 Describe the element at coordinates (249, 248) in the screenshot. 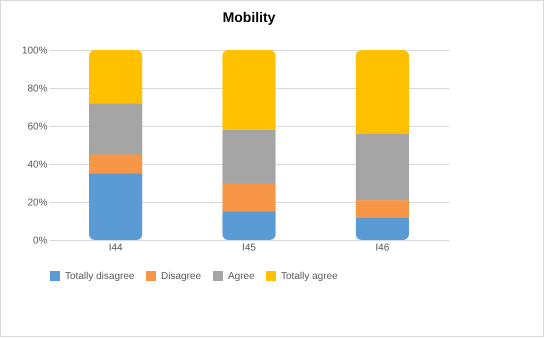

I see `x-tick-label: I45` at that location.